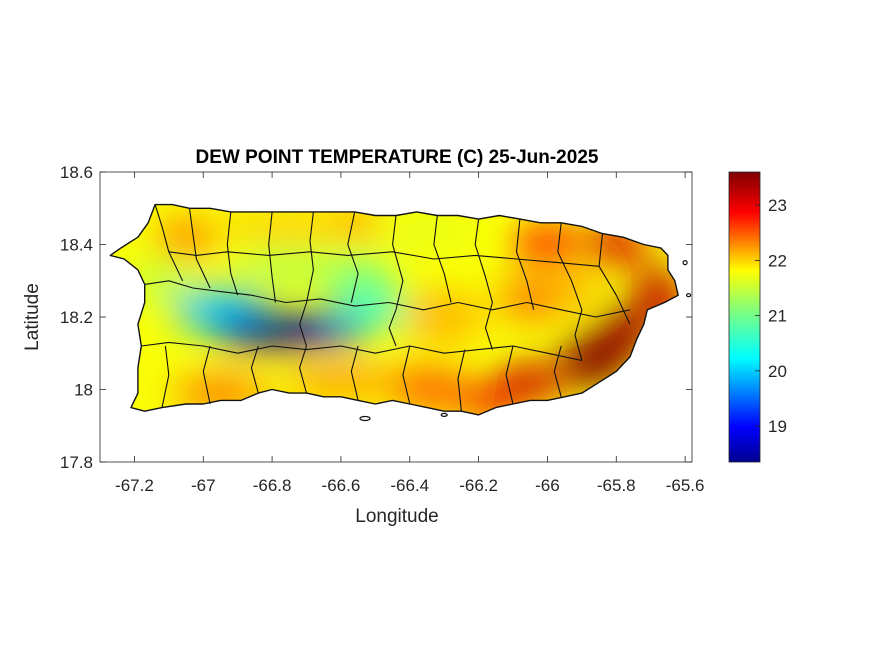  What do you see at coordinates (76, 245) in the screenshot?
I see `y-tick-label: 18.4` at bounding box center [76, 245].